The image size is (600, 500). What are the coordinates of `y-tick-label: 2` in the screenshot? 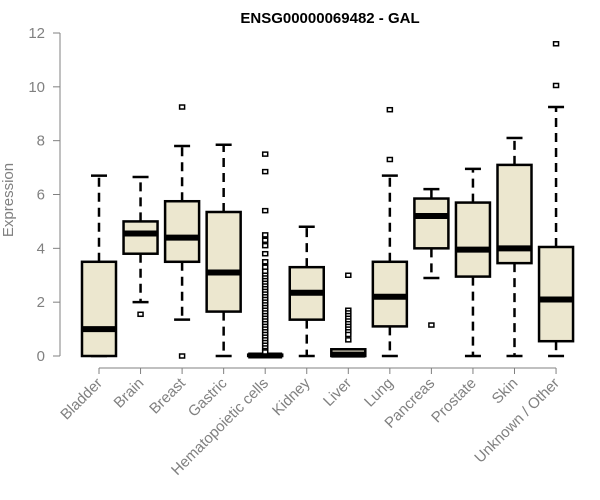 It's located at (41, 302).